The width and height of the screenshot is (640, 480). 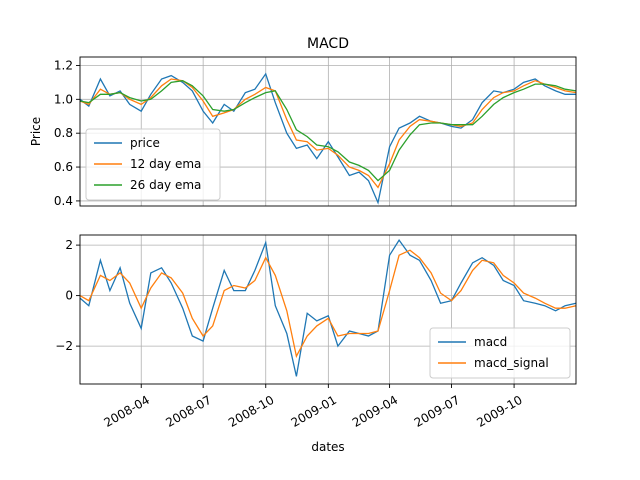 I want to click on y-axis-label: Price, so click(x=36, y=131).